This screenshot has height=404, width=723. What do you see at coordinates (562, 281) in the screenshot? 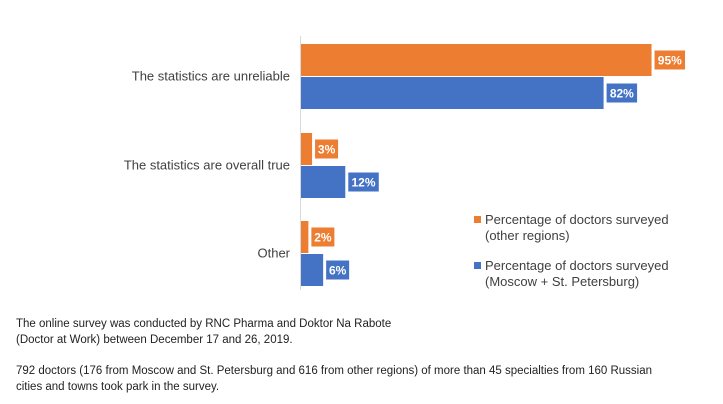
I see `legend-label-line2: (Moscow + St. Petersburg)` at bounding box center [562, 281].